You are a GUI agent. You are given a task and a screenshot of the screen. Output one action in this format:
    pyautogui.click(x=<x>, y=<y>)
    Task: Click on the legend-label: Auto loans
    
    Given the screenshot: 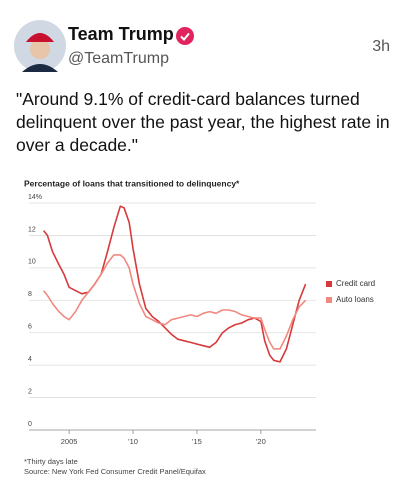 What is the action you would take?
    pyautogui.click(x=355, y=299)
    